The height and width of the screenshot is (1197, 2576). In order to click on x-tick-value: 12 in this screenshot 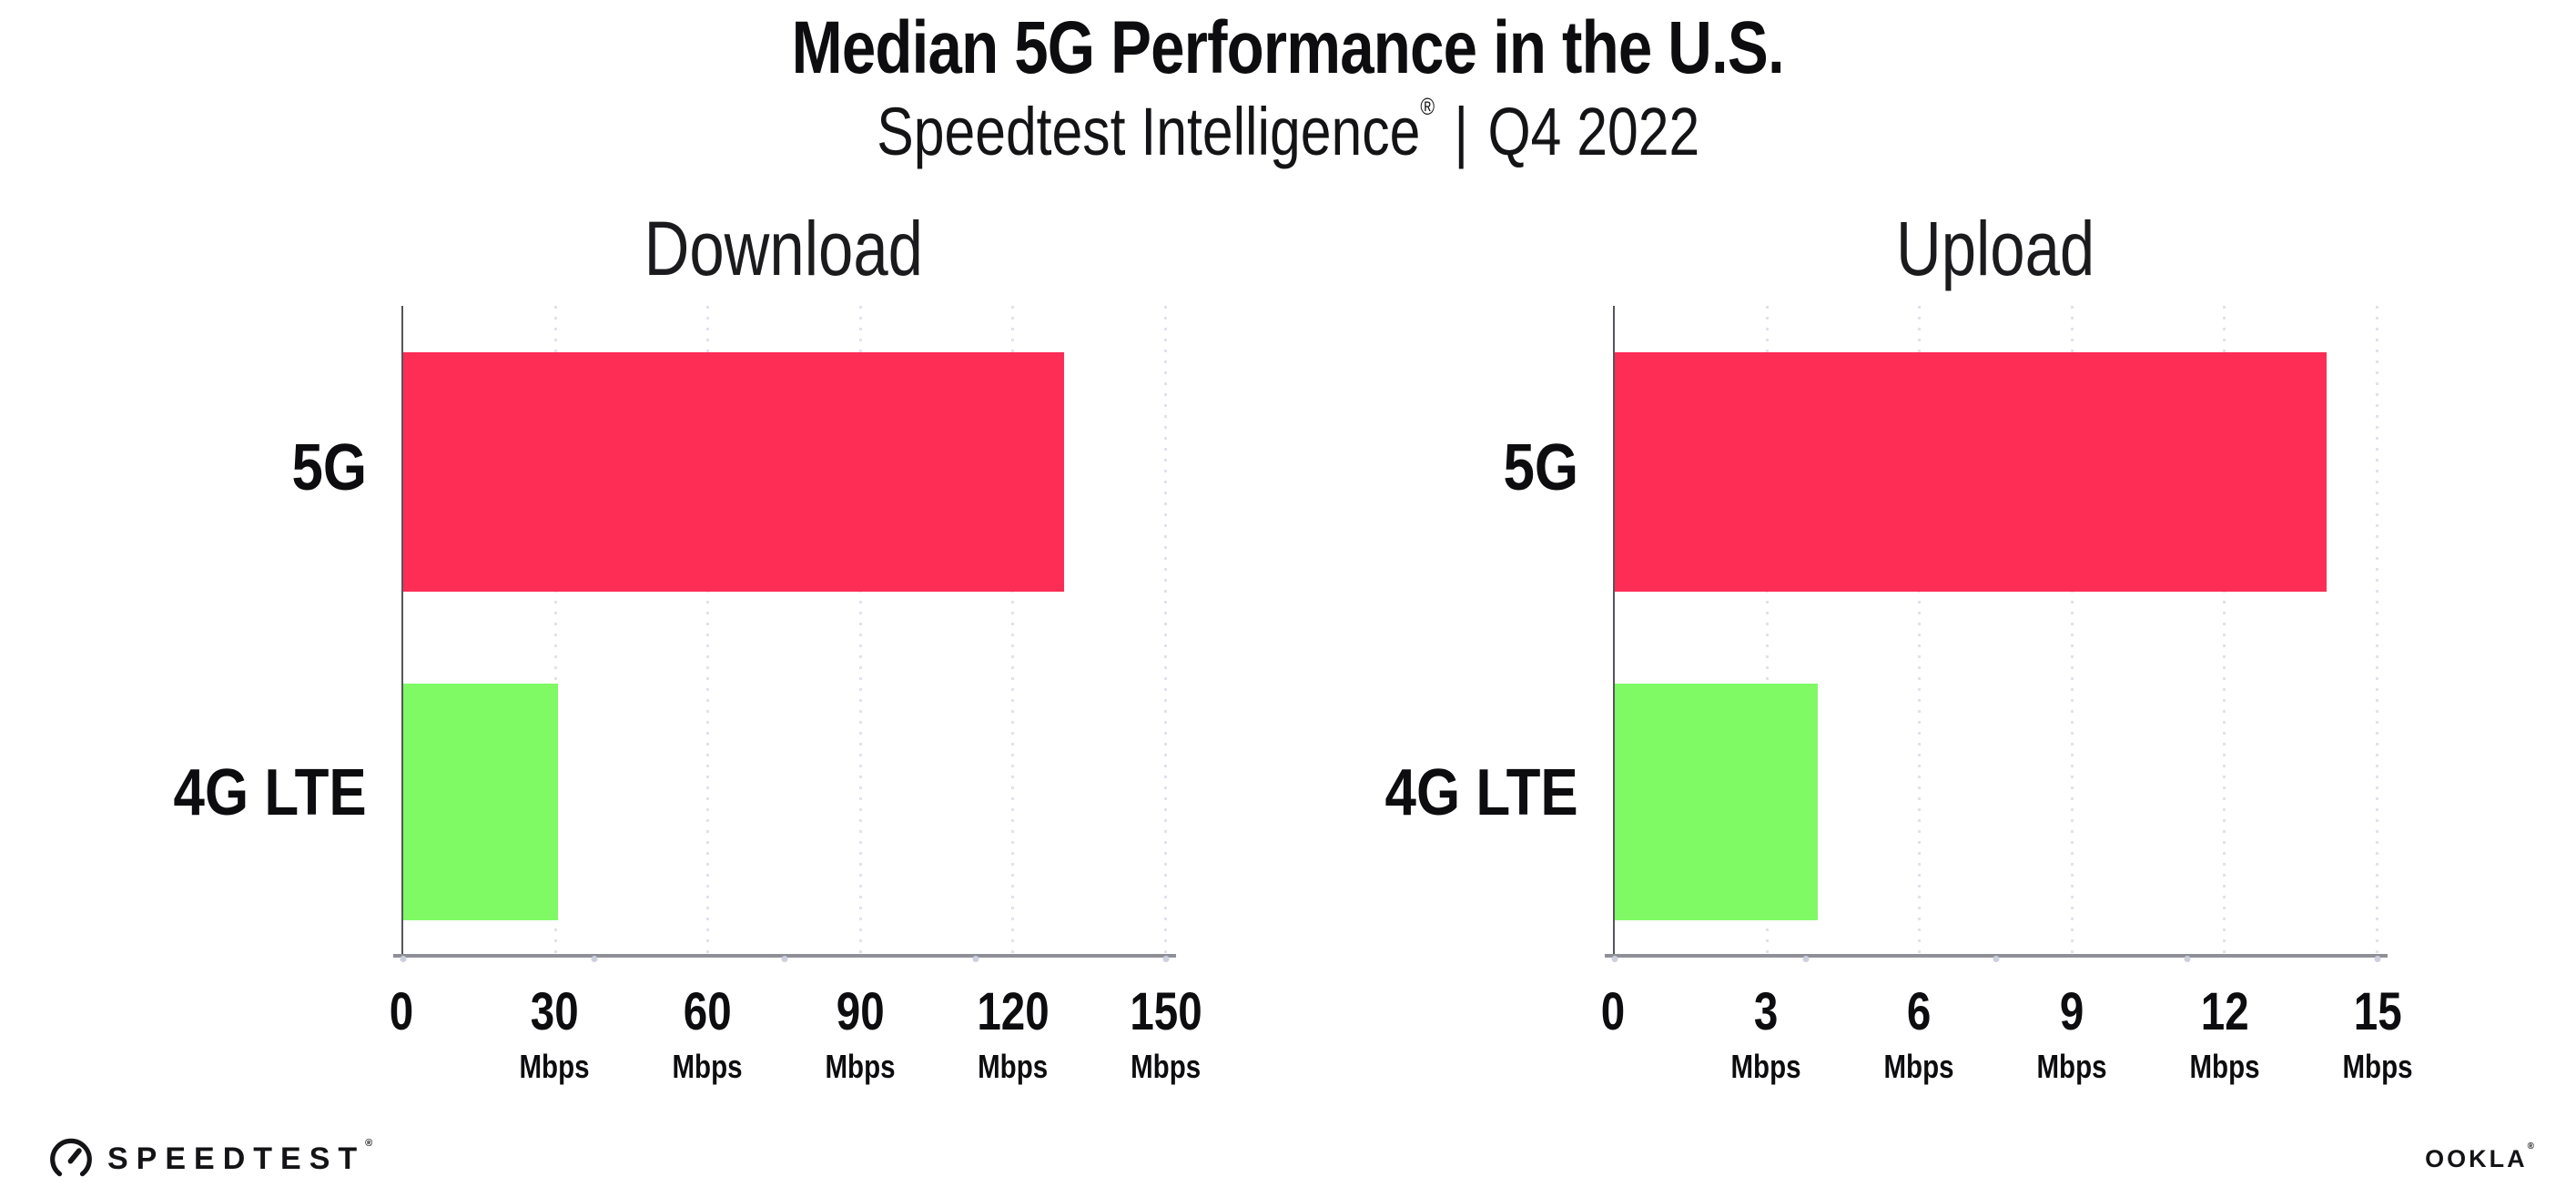, I will do `click(2224, 1011)`.